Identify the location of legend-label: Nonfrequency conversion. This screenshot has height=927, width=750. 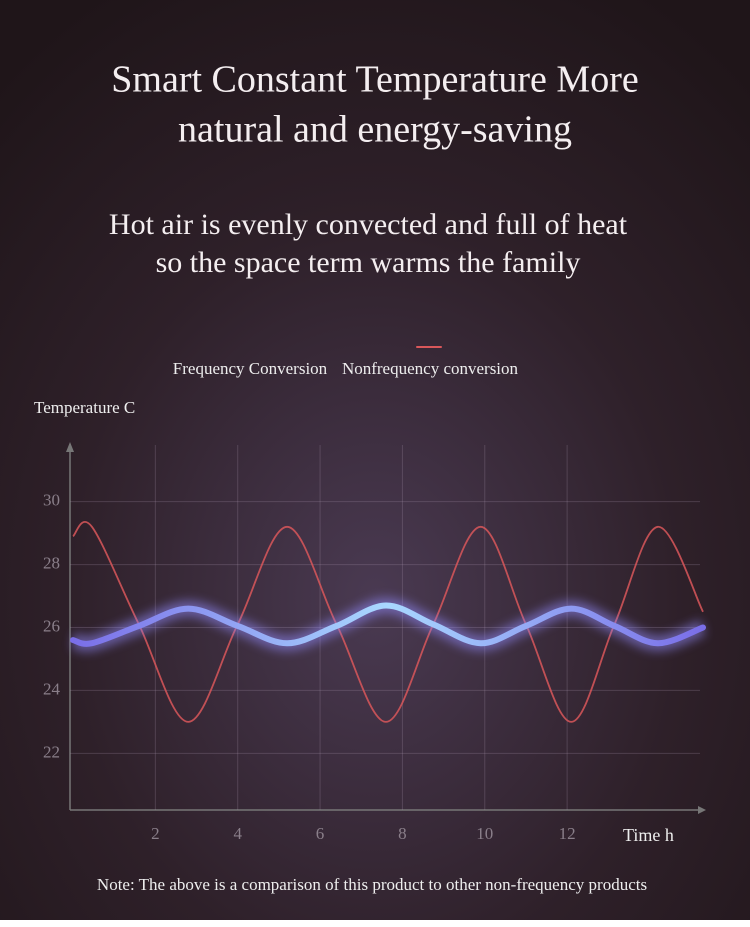
(430, 368).